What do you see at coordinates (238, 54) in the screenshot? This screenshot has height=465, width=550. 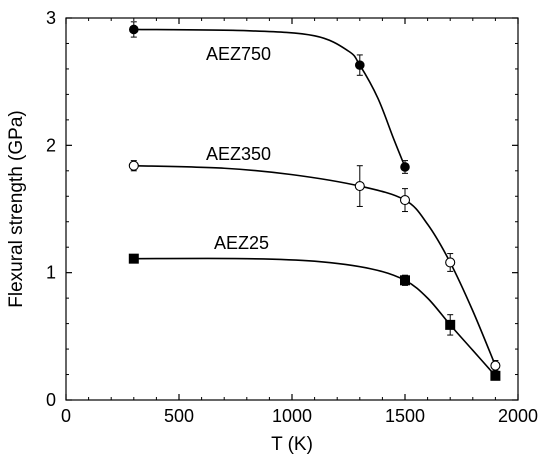 I see `series-label-aez750: AEZ750` at bounding box center [238, 54].